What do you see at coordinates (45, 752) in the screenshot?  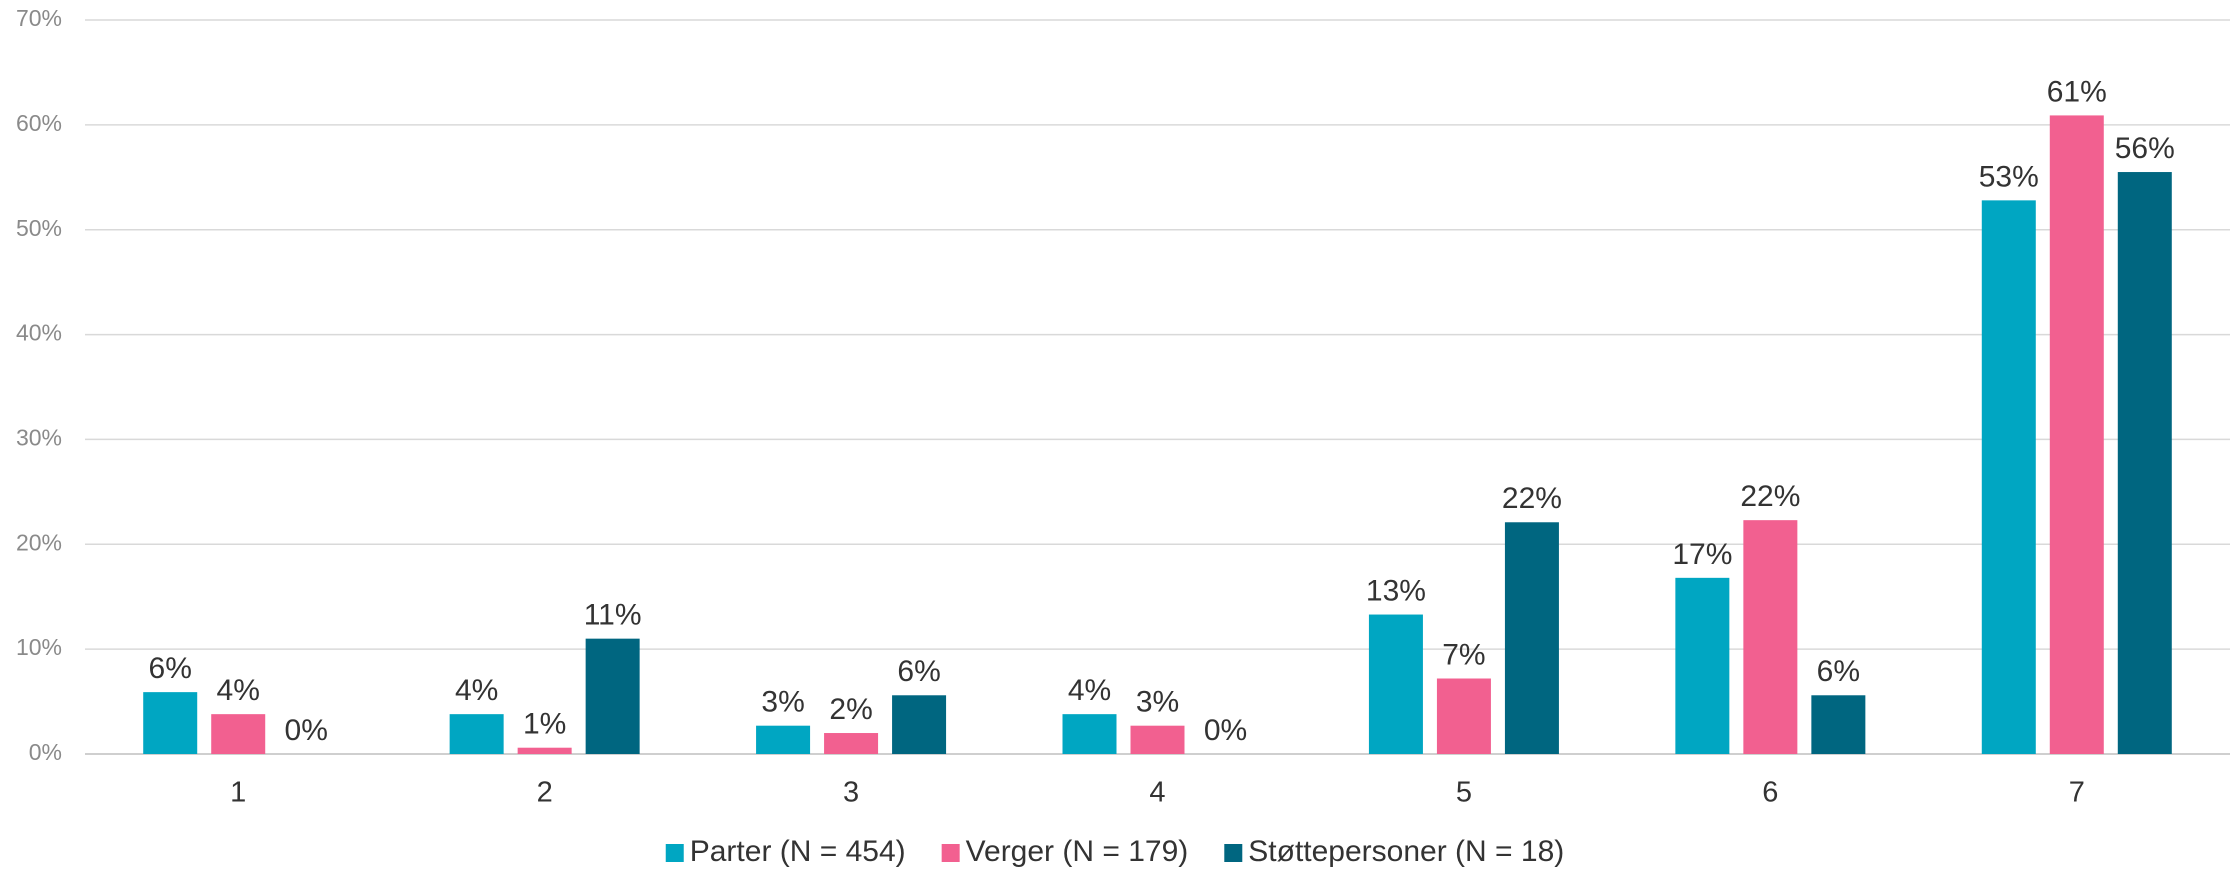 I see `y-tick-label: 0%` at bounding box center [45, 752].